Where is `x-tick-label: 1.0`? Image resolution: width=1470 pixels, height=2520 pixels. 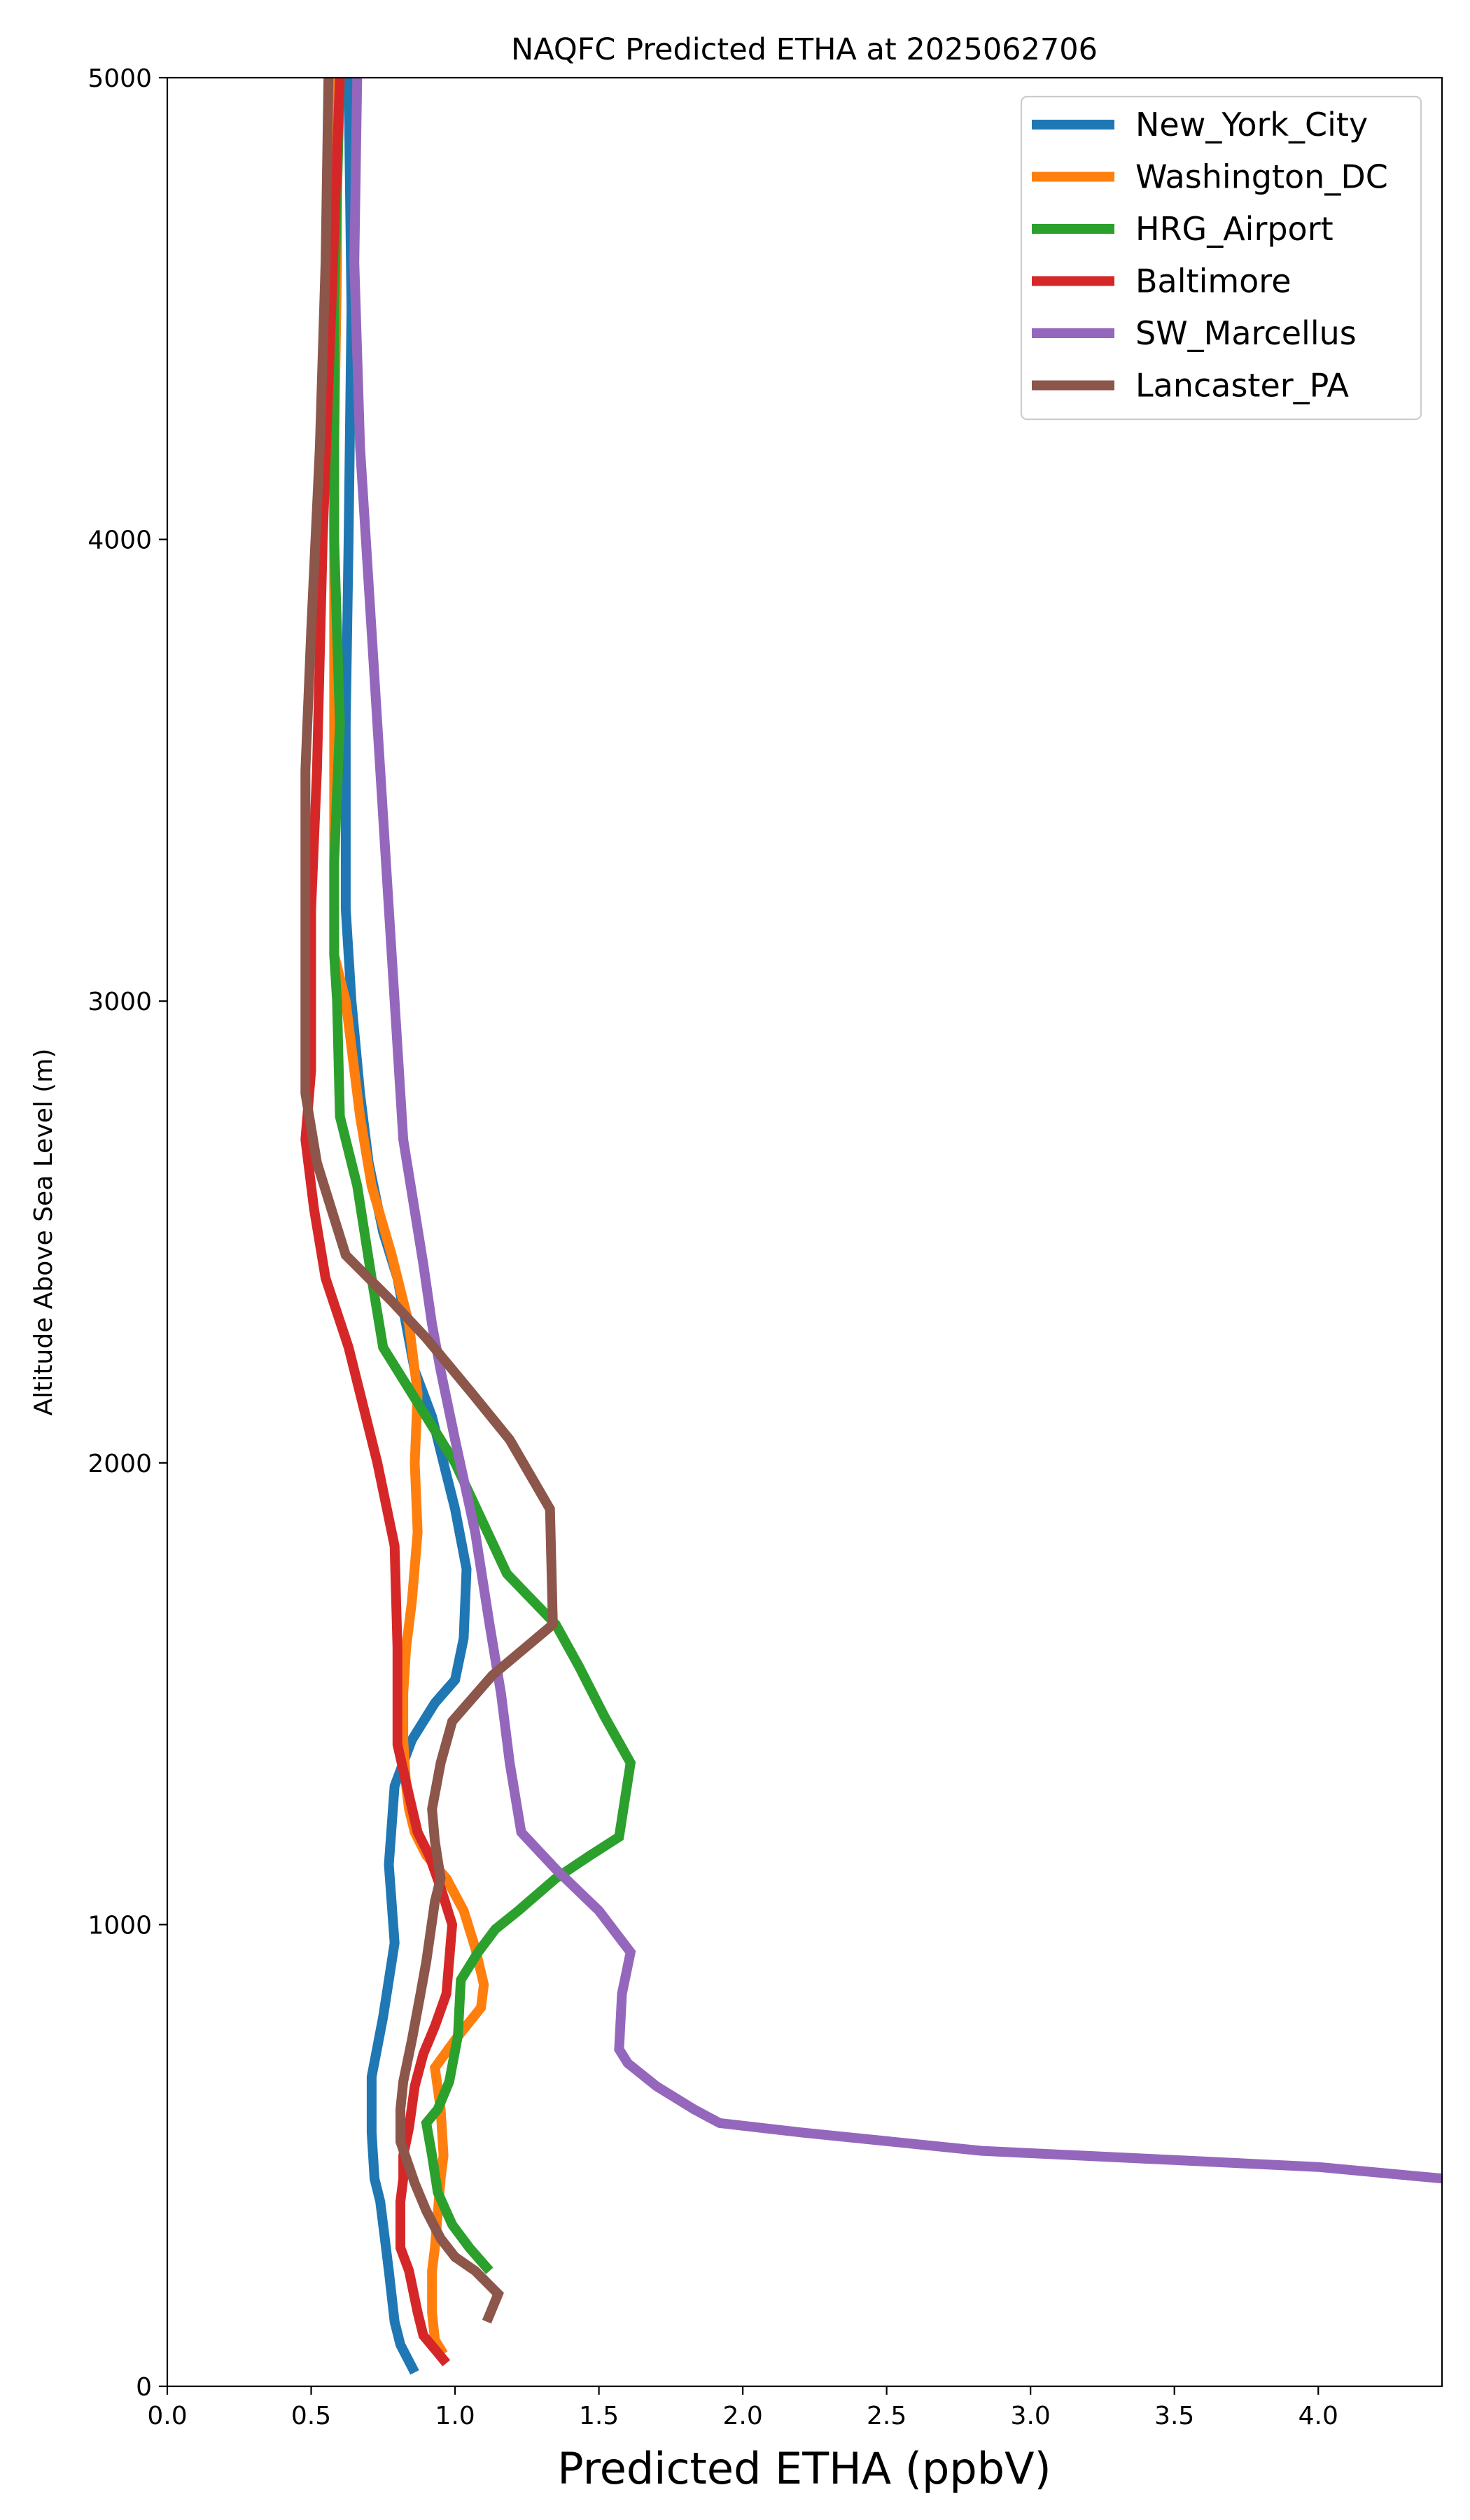
x-tick-label: 1.0 is located at coordinates (455, 2416).